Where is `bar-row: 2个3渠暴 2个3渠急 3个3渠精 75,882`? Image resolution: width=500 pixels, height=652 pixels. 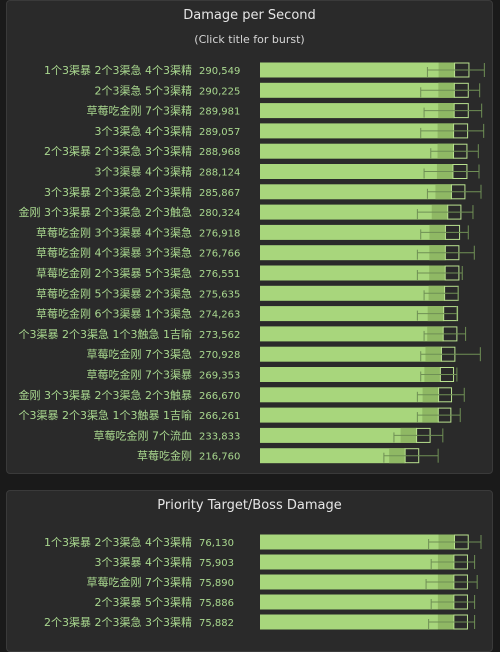
bar-row: 2个3渠暴 2个3渠急 3个3渠精 75,882 is located at coordinates (260, 622).